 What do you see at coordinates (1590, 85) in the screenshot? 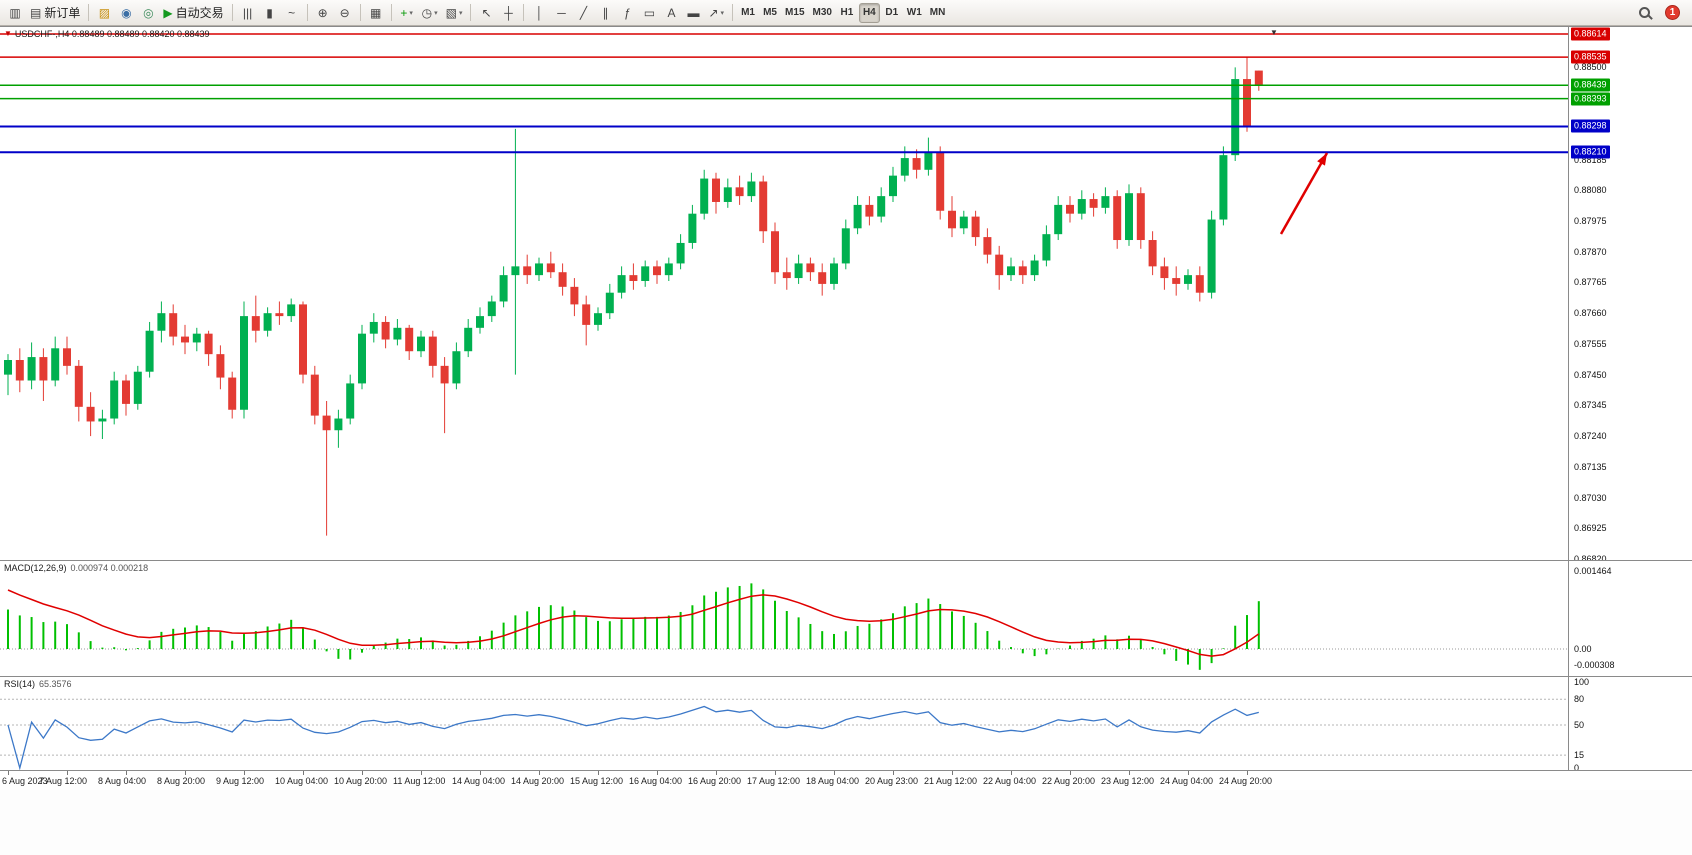
I see `price-level-chip: 0.88439` at bounding box center [1590, 85].